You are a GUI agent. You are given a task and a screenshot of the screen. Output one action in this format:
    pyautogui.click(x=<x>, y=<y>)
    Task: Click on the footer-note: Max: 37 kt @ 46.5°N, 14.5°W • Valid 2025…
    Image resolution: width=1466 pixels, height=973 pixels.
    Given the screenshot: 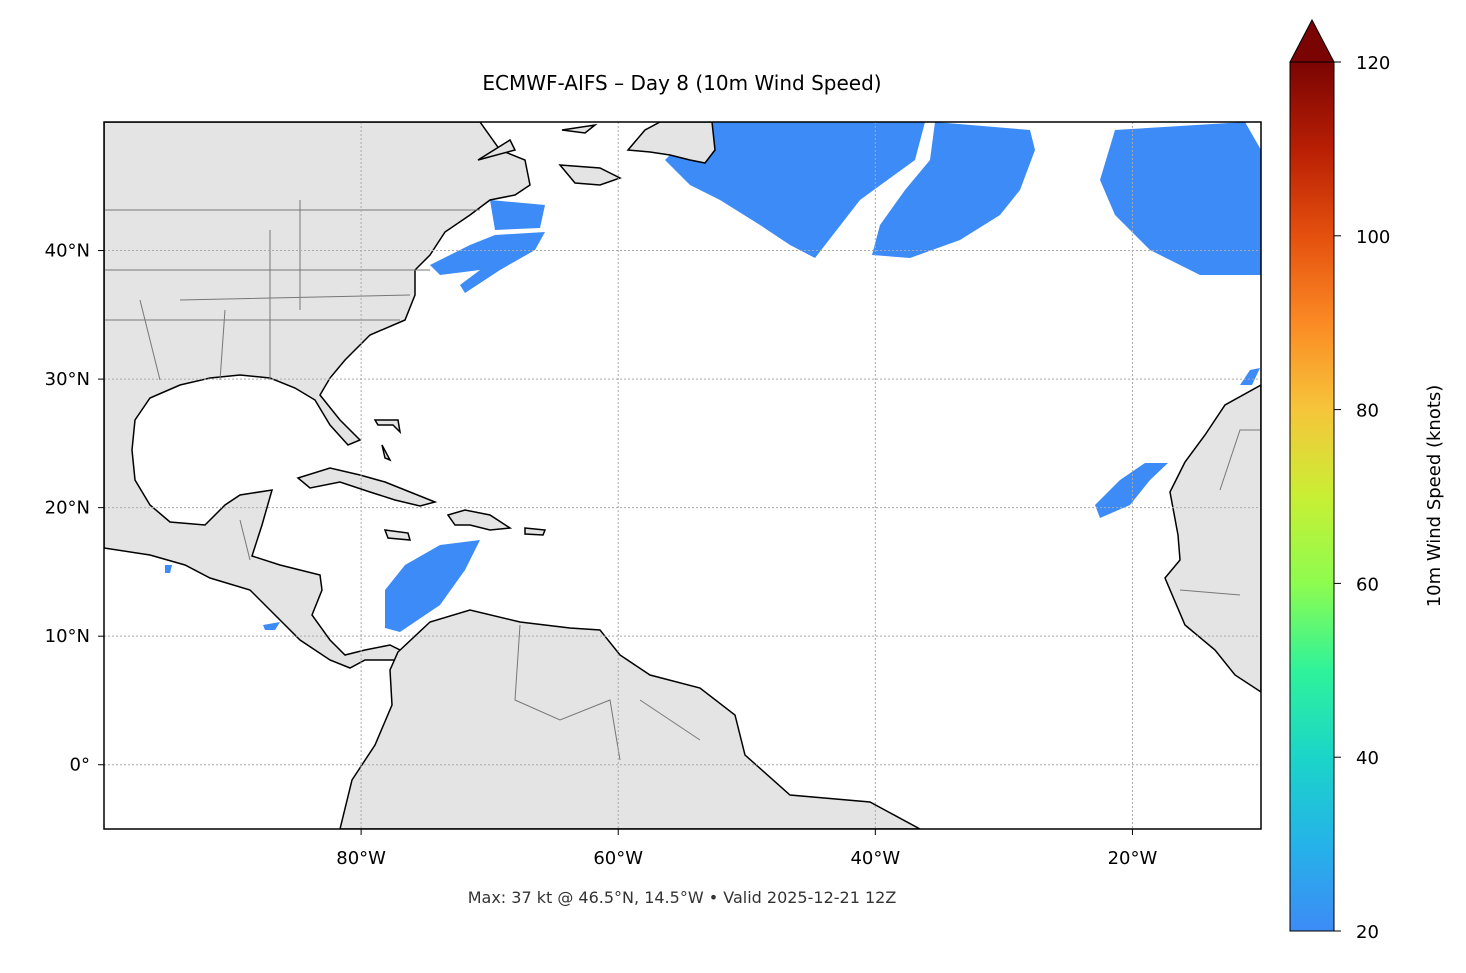 What is the action you would take?
    pyautogui.click(x=682, y=897)
    